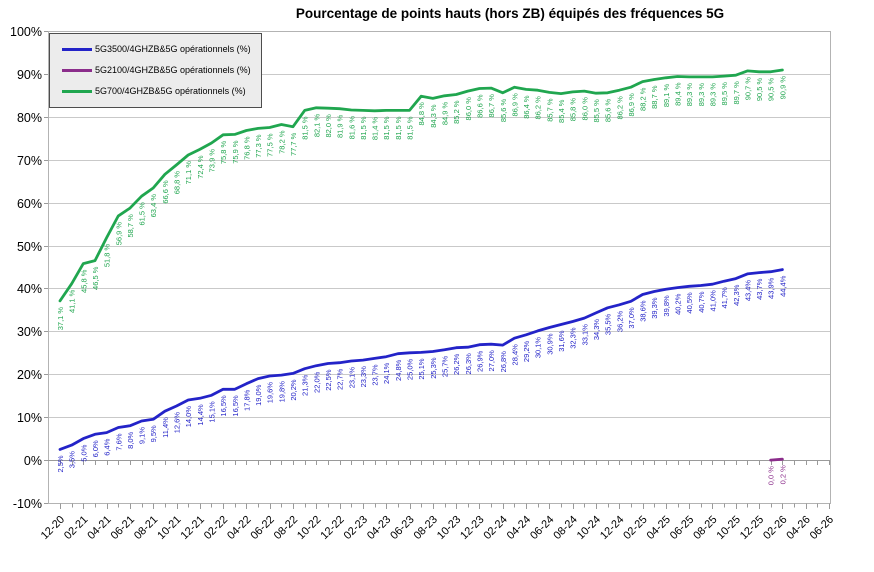 The height and width of the screenshot is (572, 874). I want to click on data-label: 26,8%, so click(503, 362).